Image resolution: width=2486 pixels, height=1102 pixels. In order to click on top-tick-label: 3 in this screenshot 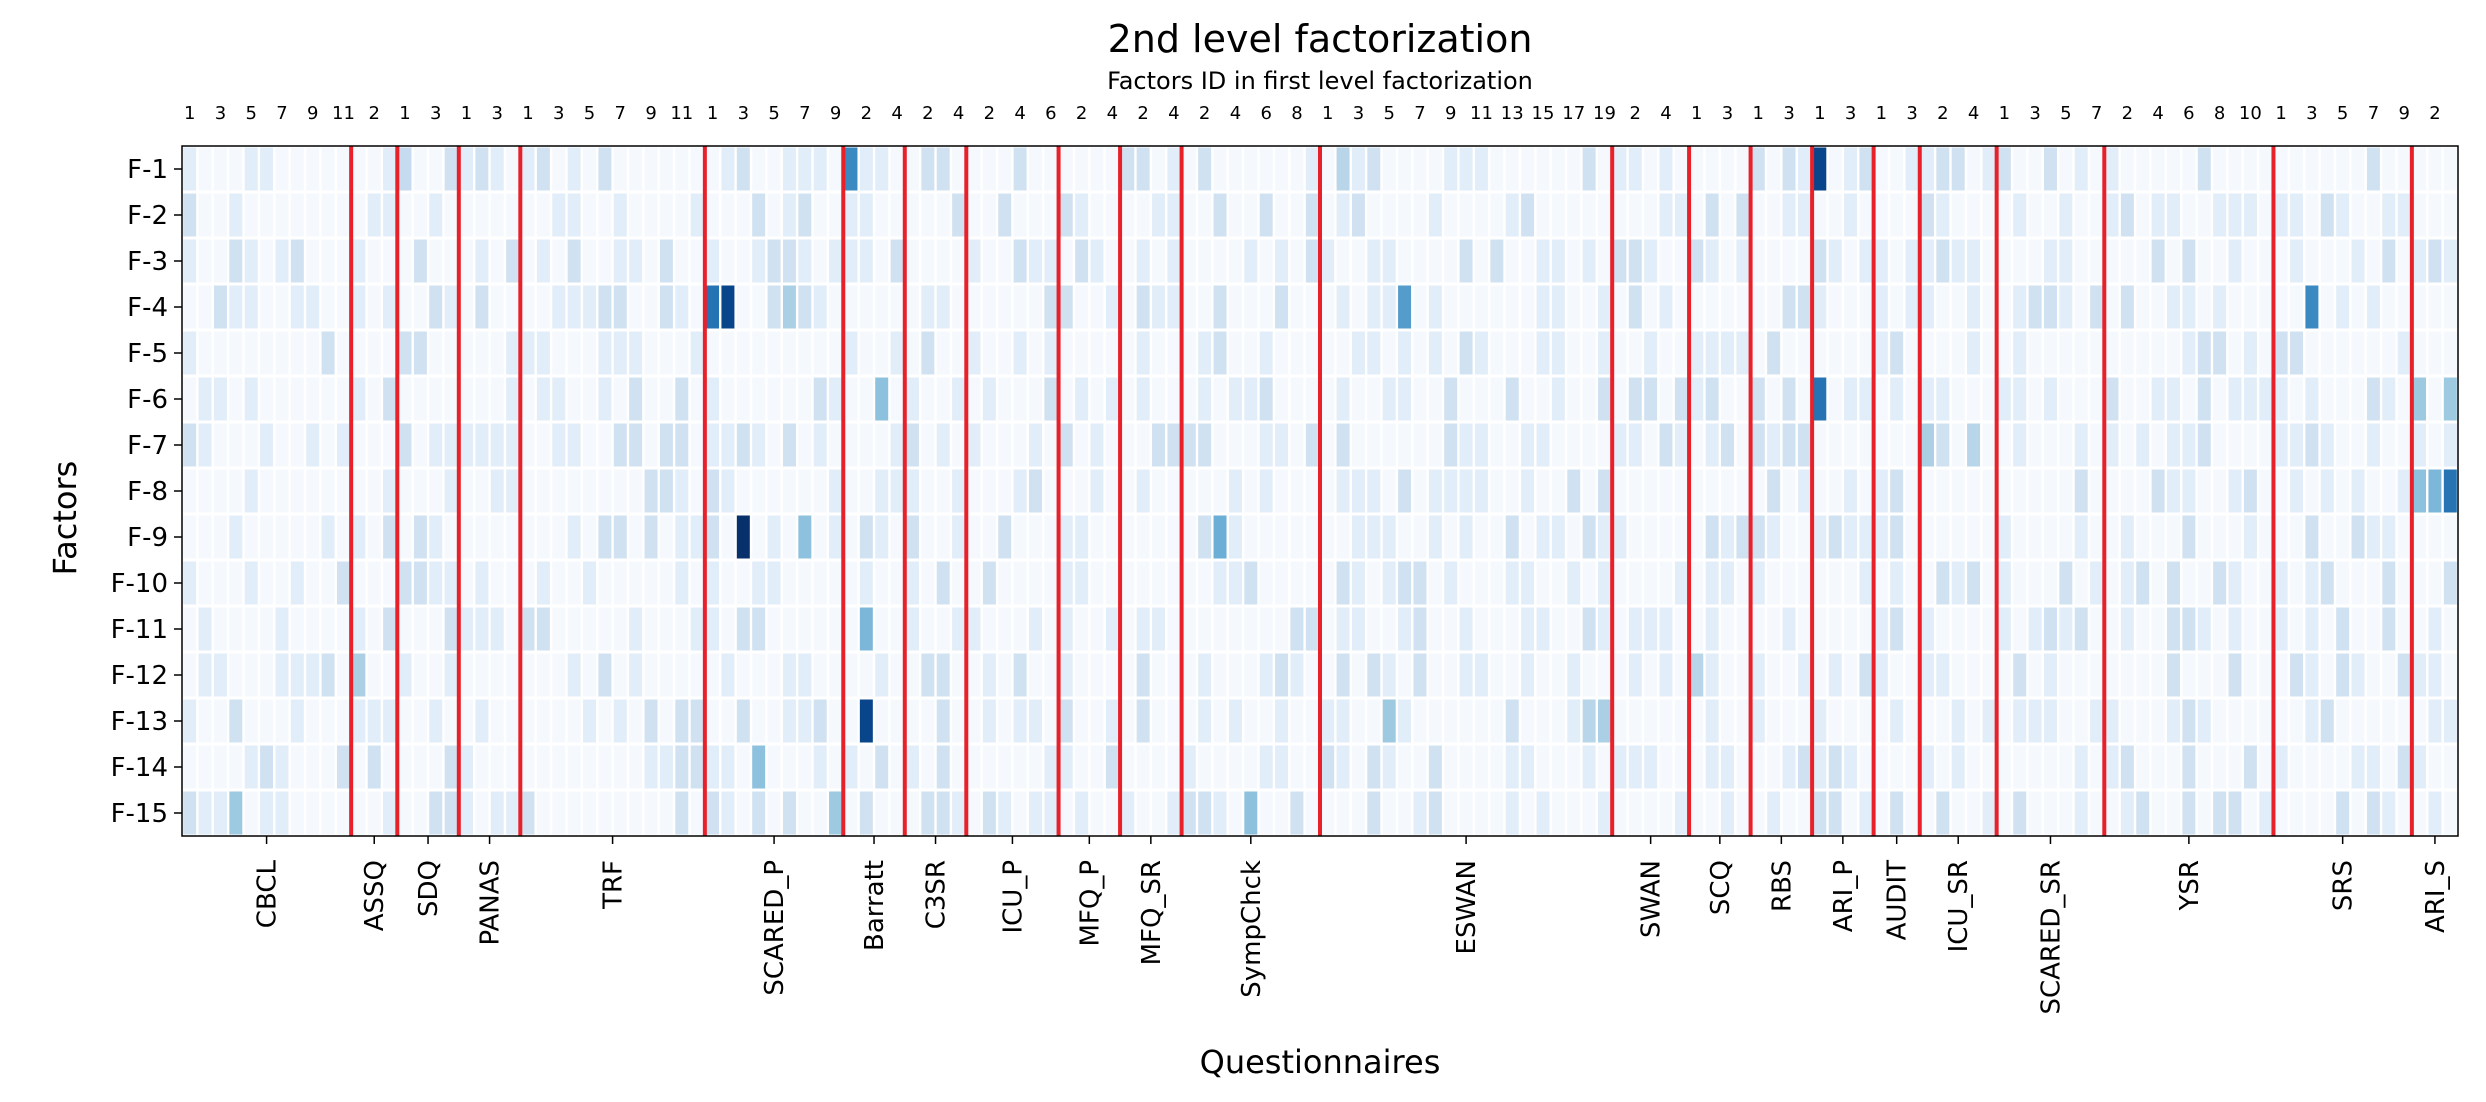, I will do `click(2034, 113)`.